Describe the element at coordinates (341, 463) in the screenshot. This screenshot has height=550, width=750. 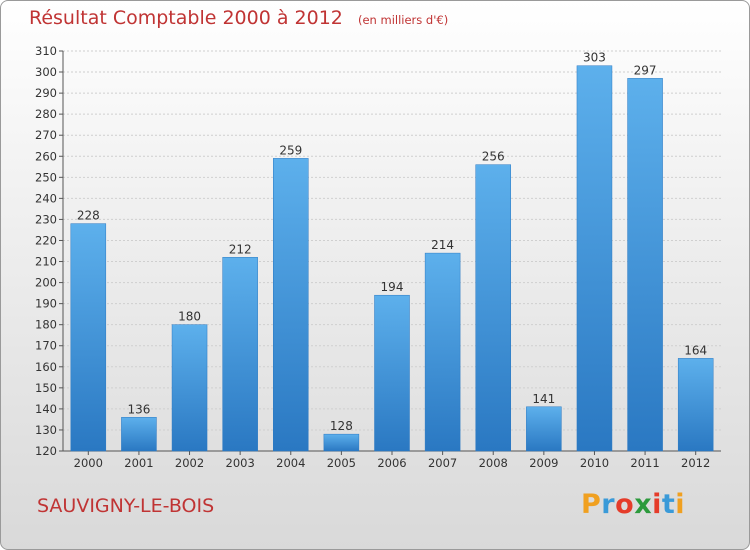
I see `x-tick-label: 2005` at that location.